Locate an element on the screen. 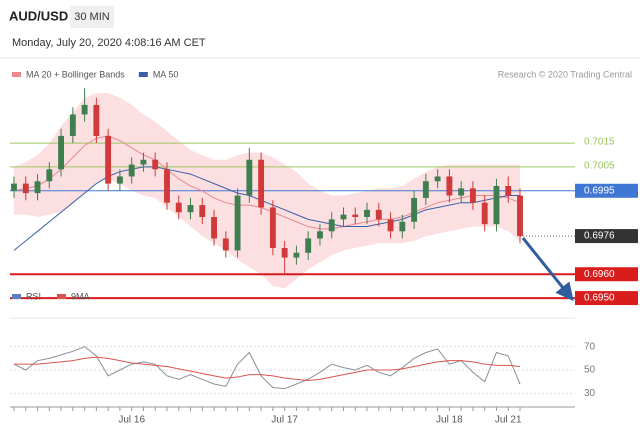  interval-box is located at coordinates (92, 17).